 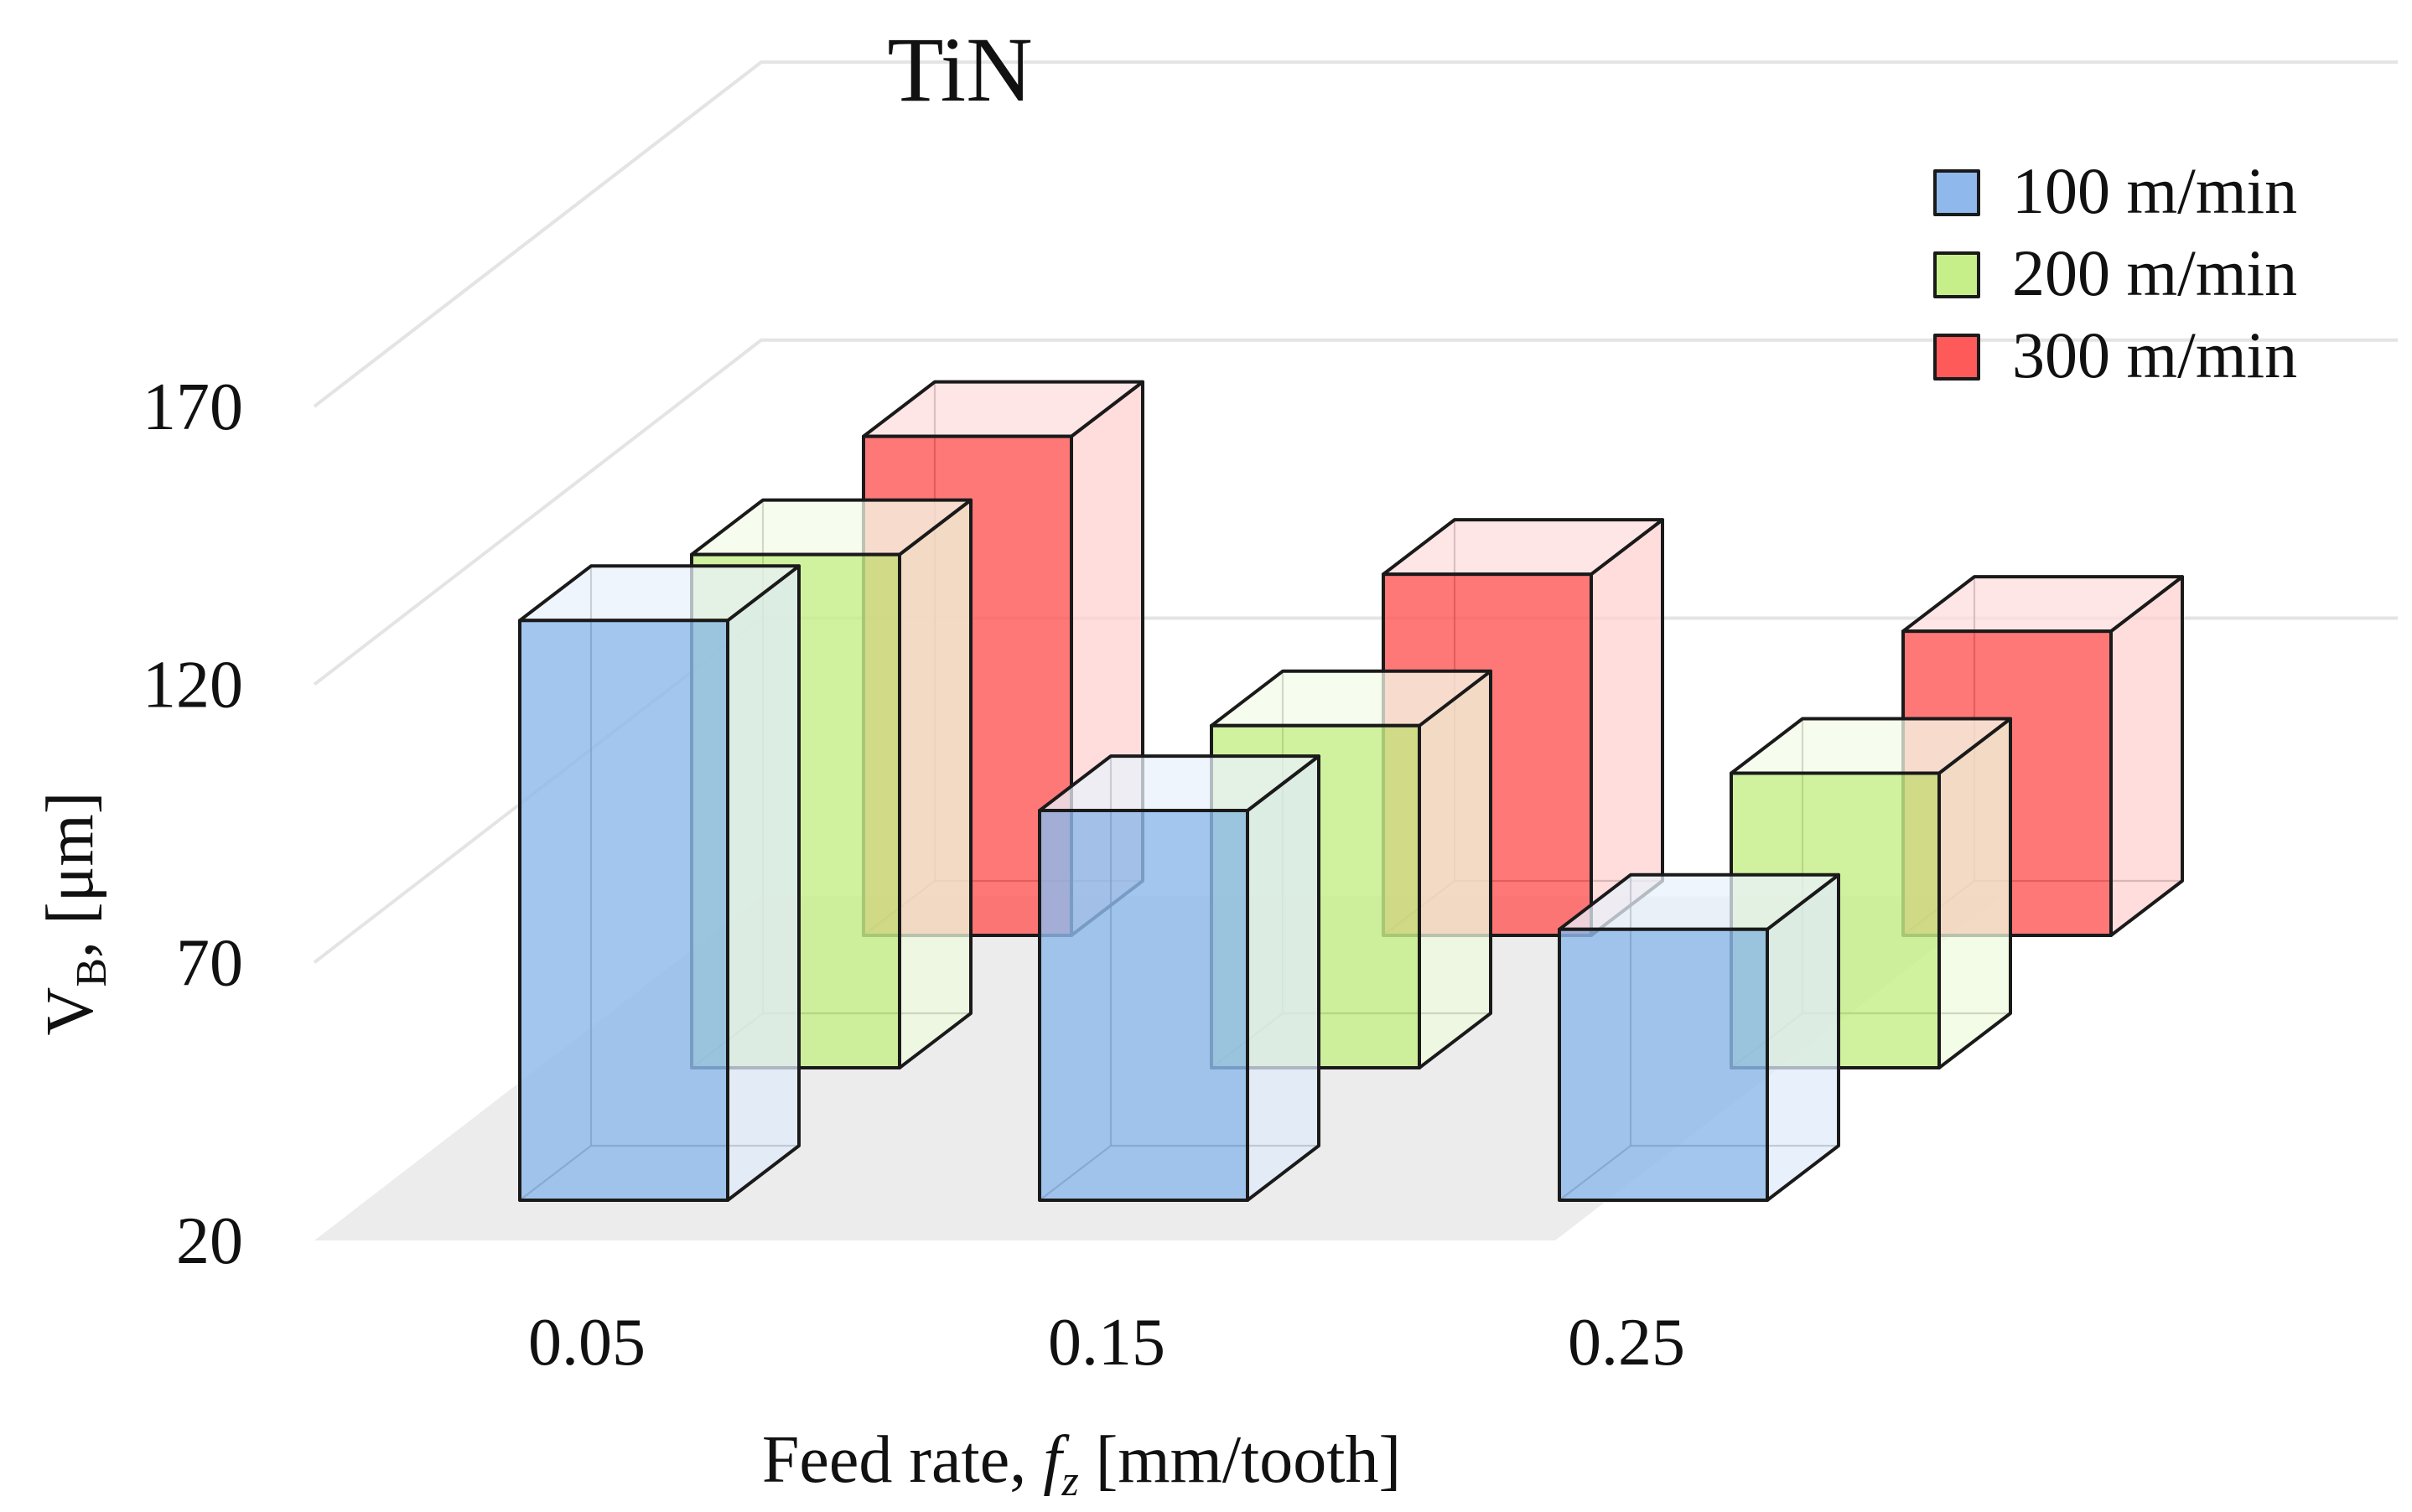 What do you see at coordinates (210, 1241) in the screenshot?
I see `y-tick-label: 20` at bounding box center [210, 1241].